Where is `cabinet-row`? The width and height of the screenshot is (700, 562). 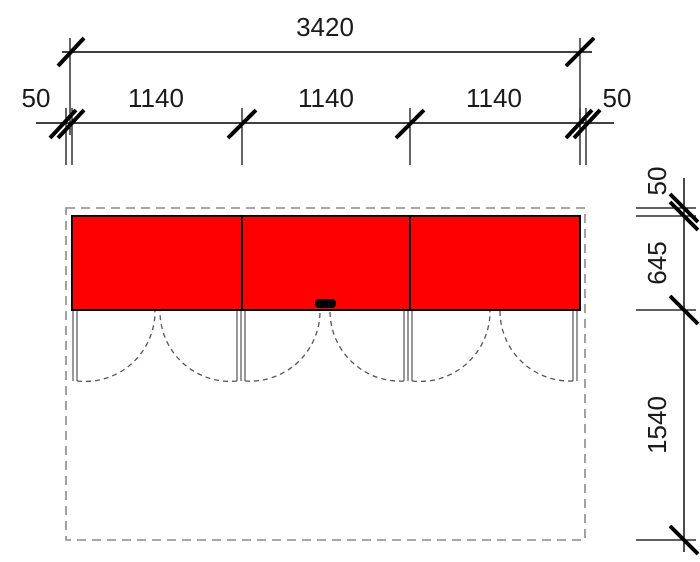 cabinet-row is located at coordinates (326, 263).